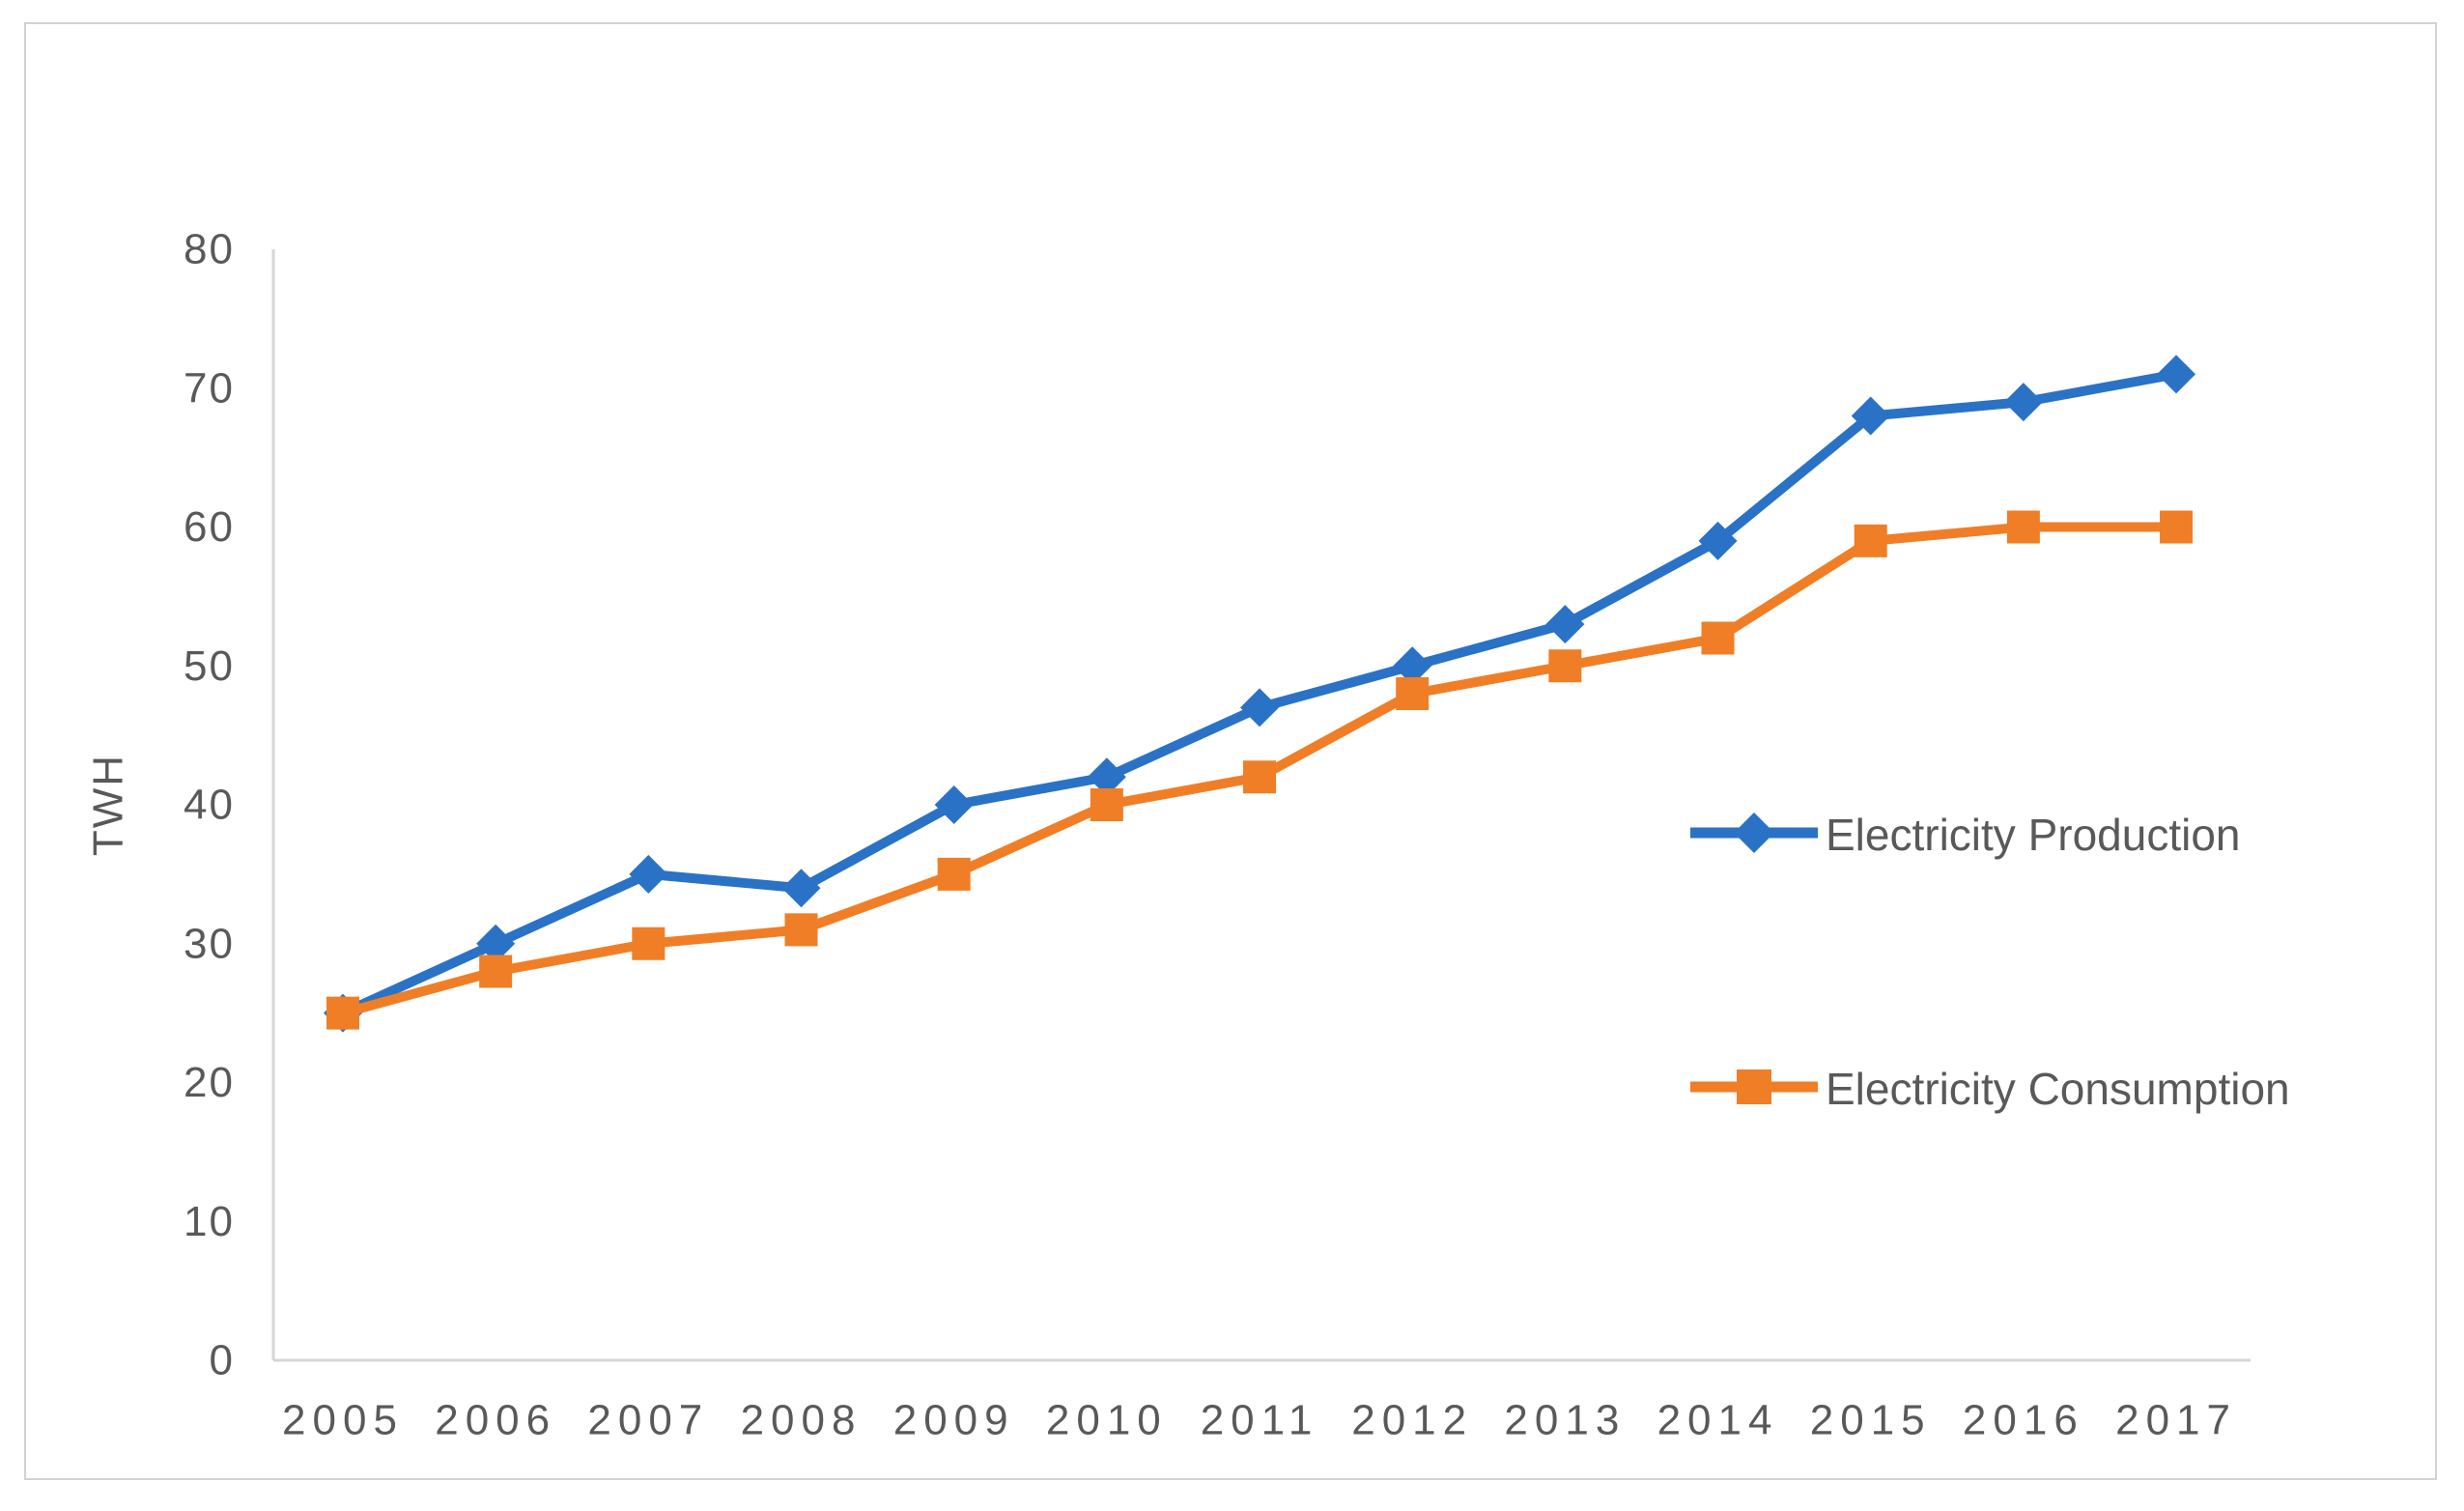 The image size is (2464, 1511). What do you see at coordinates (343, 1421) in the screenshot?
I see `x-year-label: 2005` at bounding box center [343, 1421].